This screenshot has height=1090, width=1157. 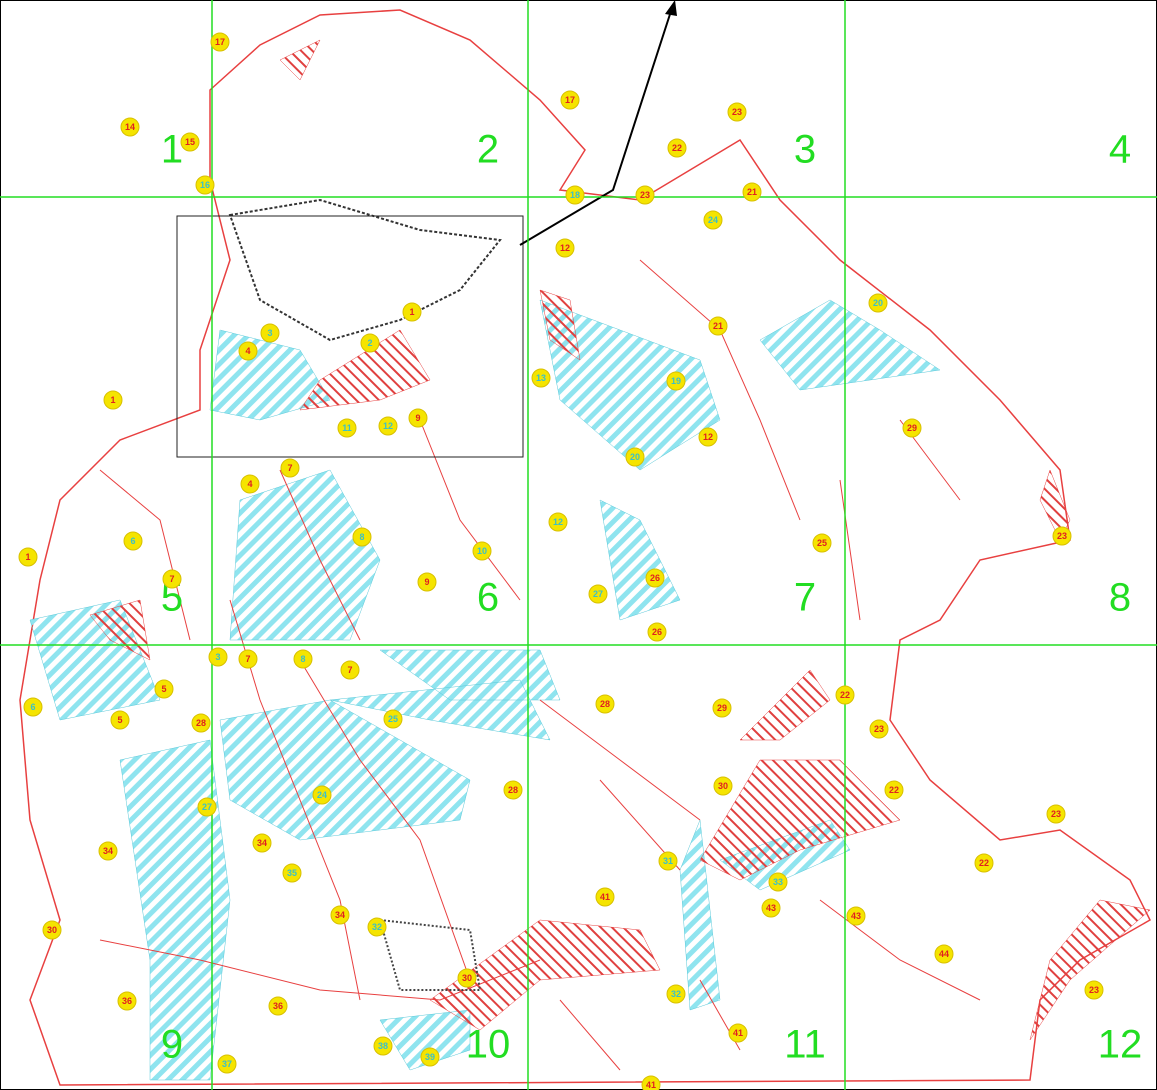 I want to click on marker-label: 7, so click(x=289, y=468).